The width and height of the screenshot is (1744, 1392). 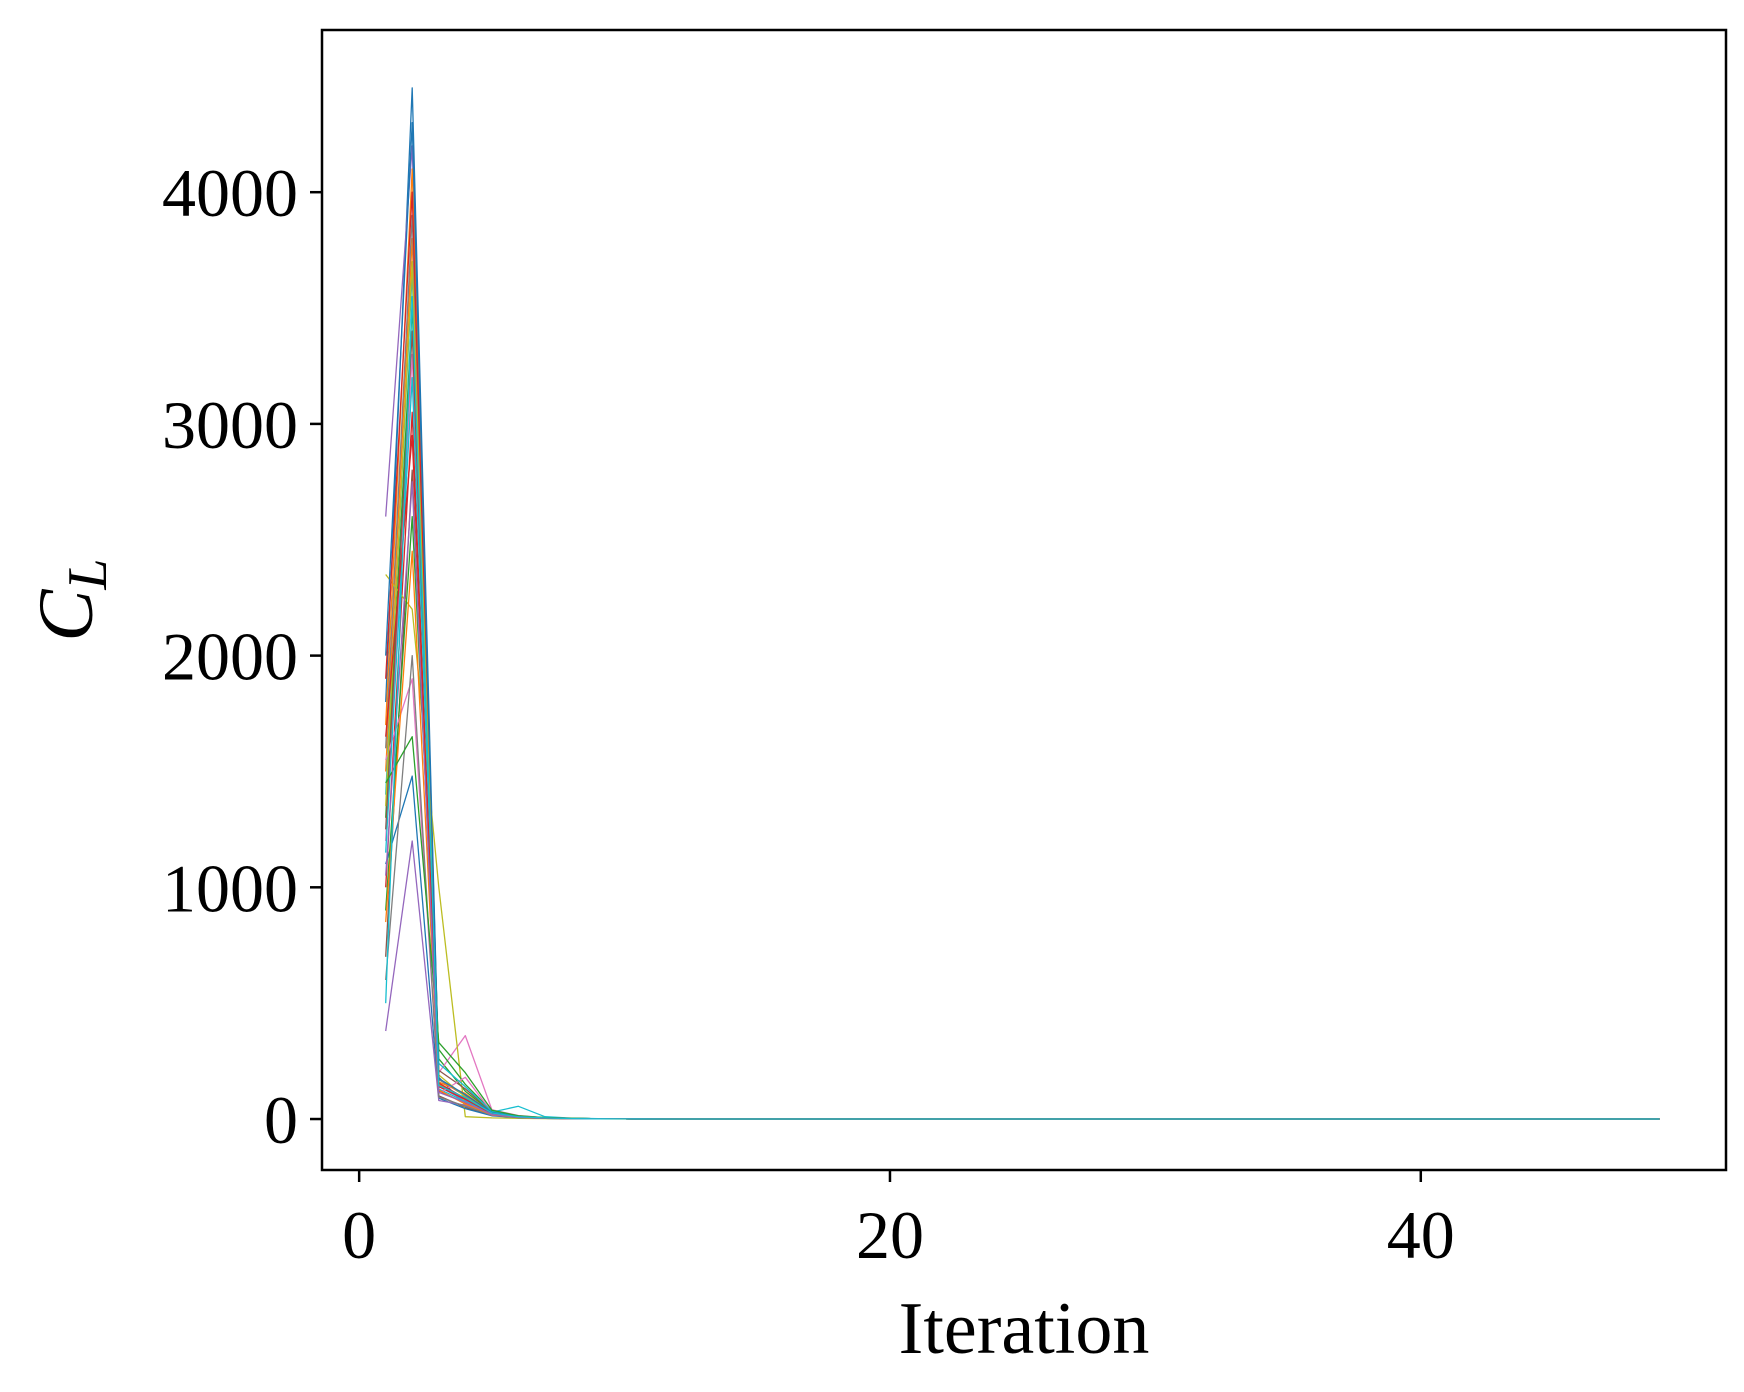 I want to click on y-axis: 0 1000 2000 3000 4000, so click(x=242, y=656).